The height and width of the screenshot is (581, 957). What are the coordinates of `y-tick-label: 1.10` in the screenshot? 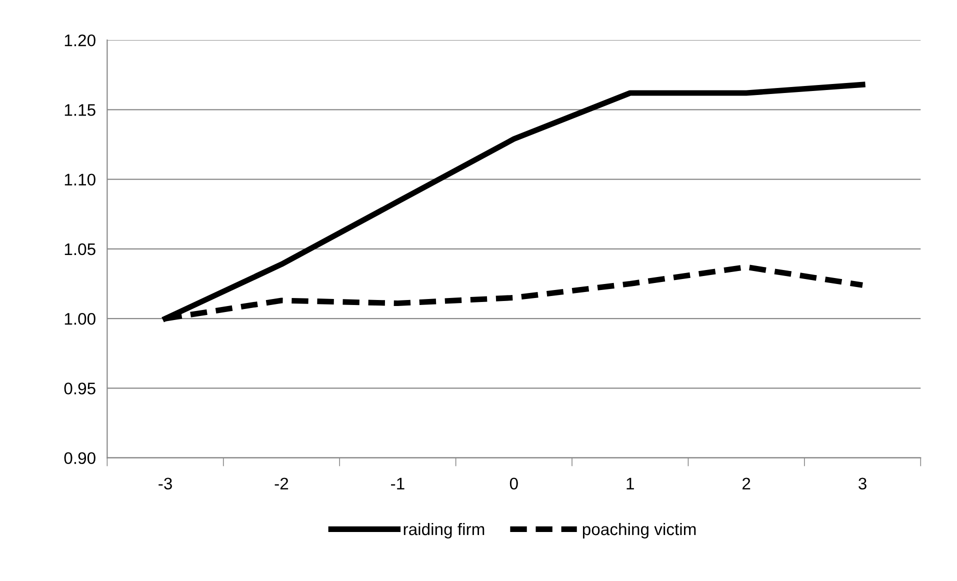 It's located at (80, 180).